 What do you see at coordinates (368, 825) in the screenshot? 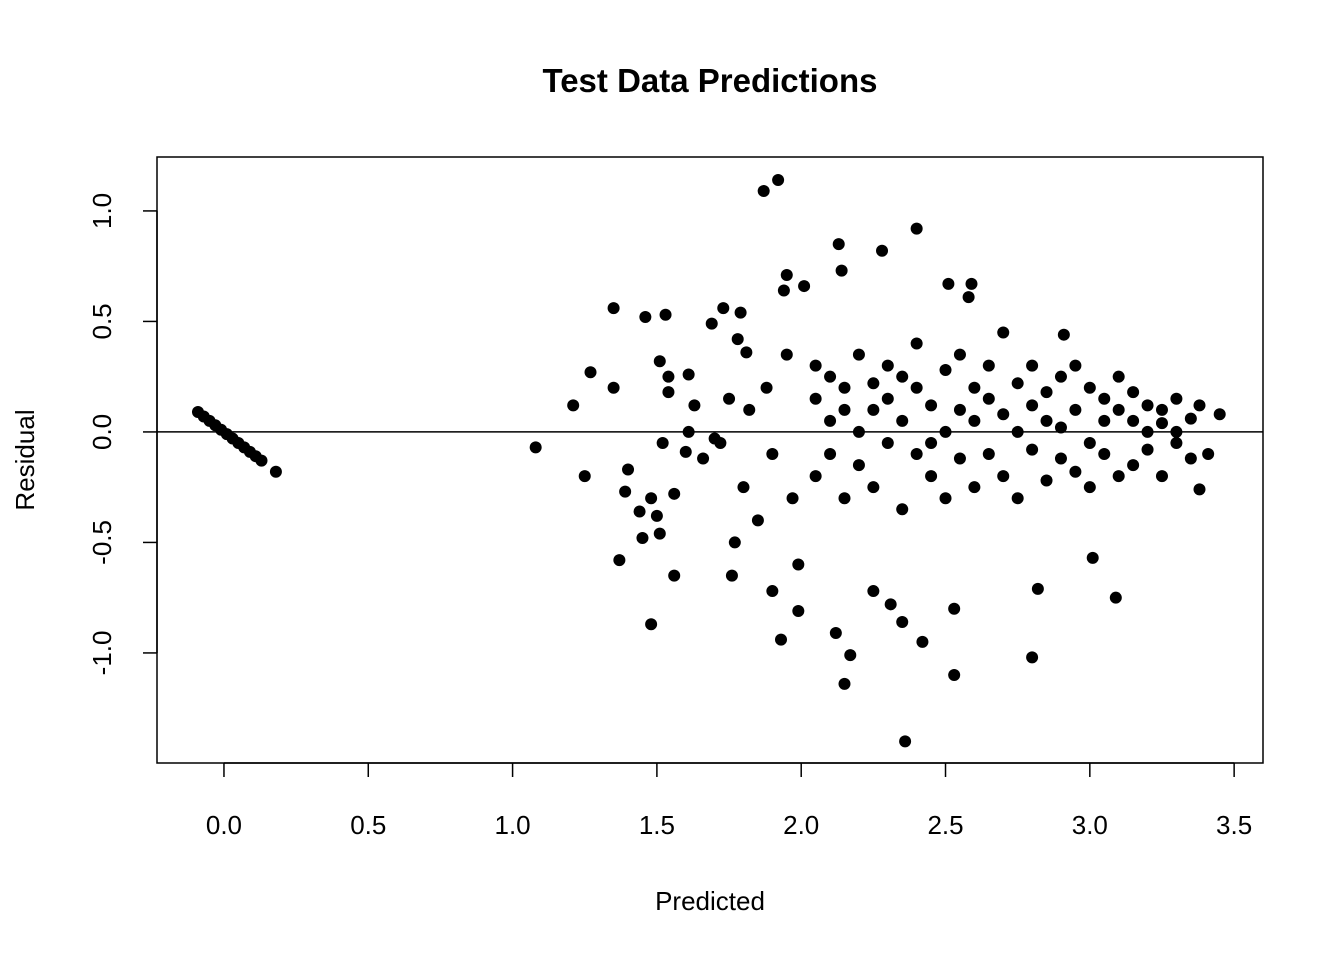
I see `x-tick-label: 0.5` at bounding box center [368, 825].